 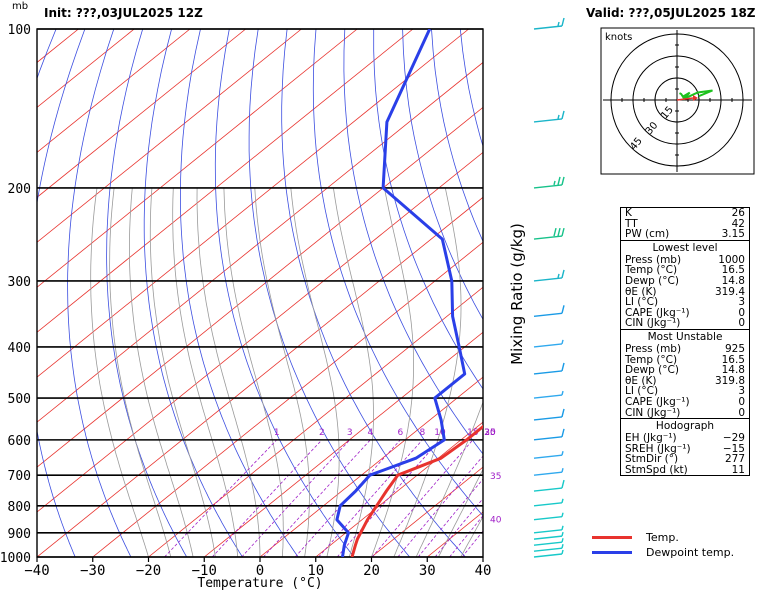 What do you see at coordinates (277, 433) in the screenshot?
I see `mixing-ratio-label: 1` at bounding box center [277, 433].